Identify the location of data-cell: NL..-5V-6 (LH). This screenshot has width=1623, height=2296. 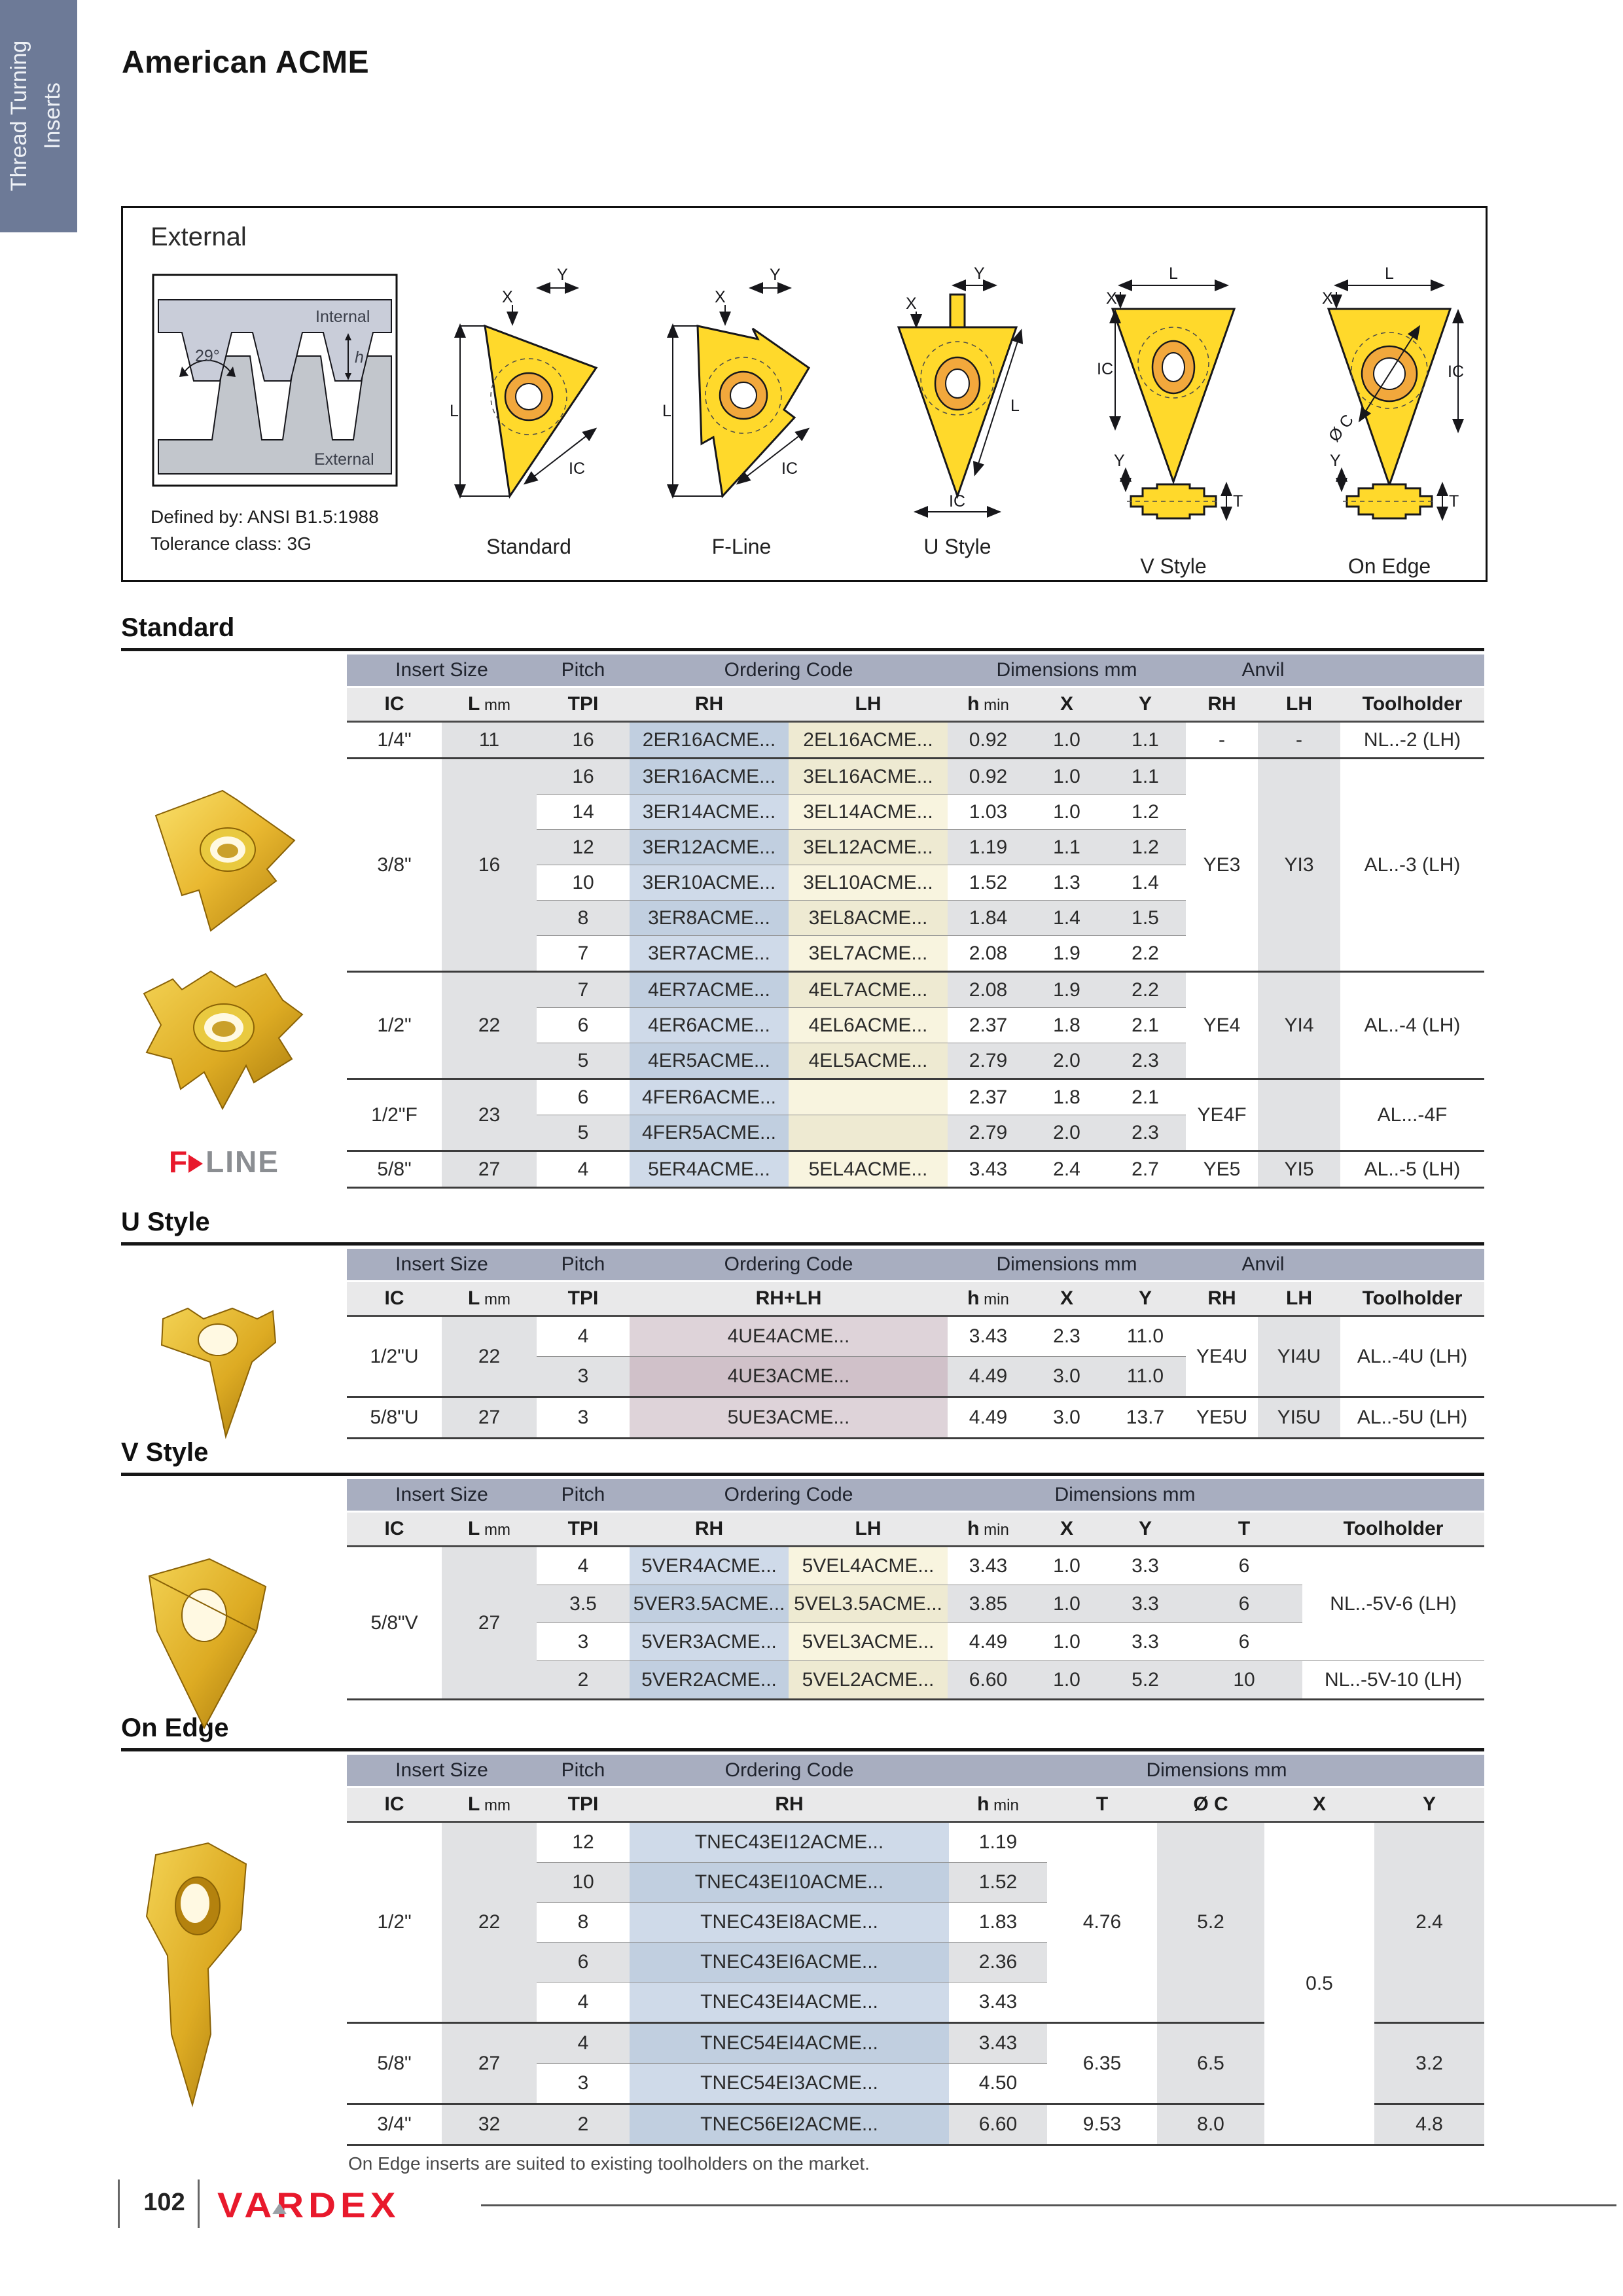
(1393, 1603).